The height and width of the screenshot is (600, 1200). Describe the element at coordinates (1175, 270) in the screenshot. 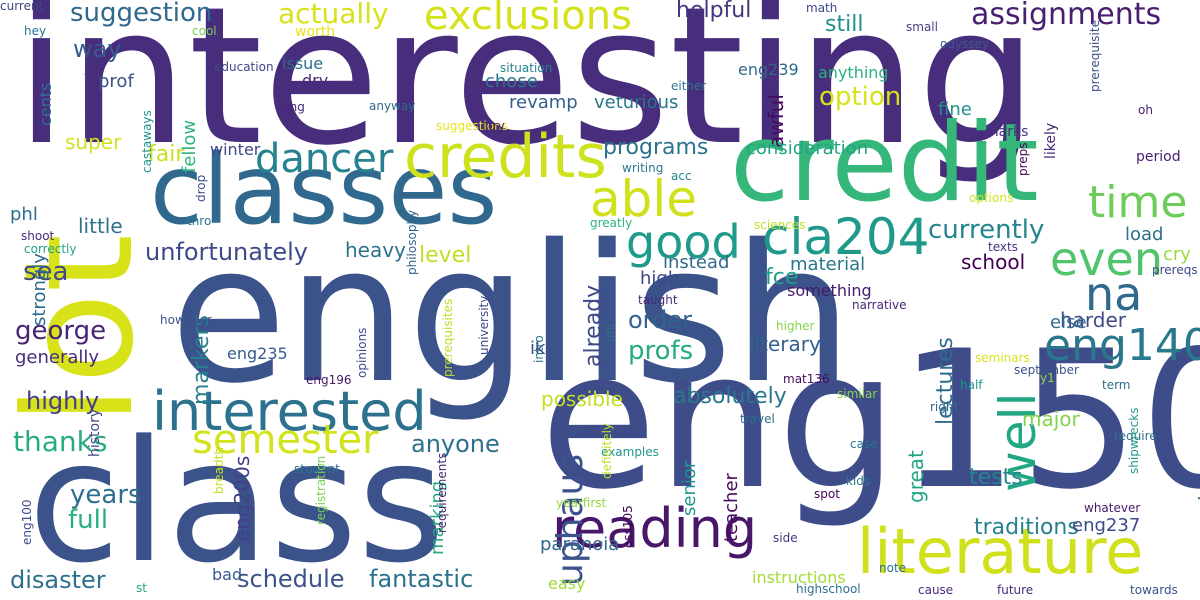

I see `word-prereqs: prereqs` at that location.